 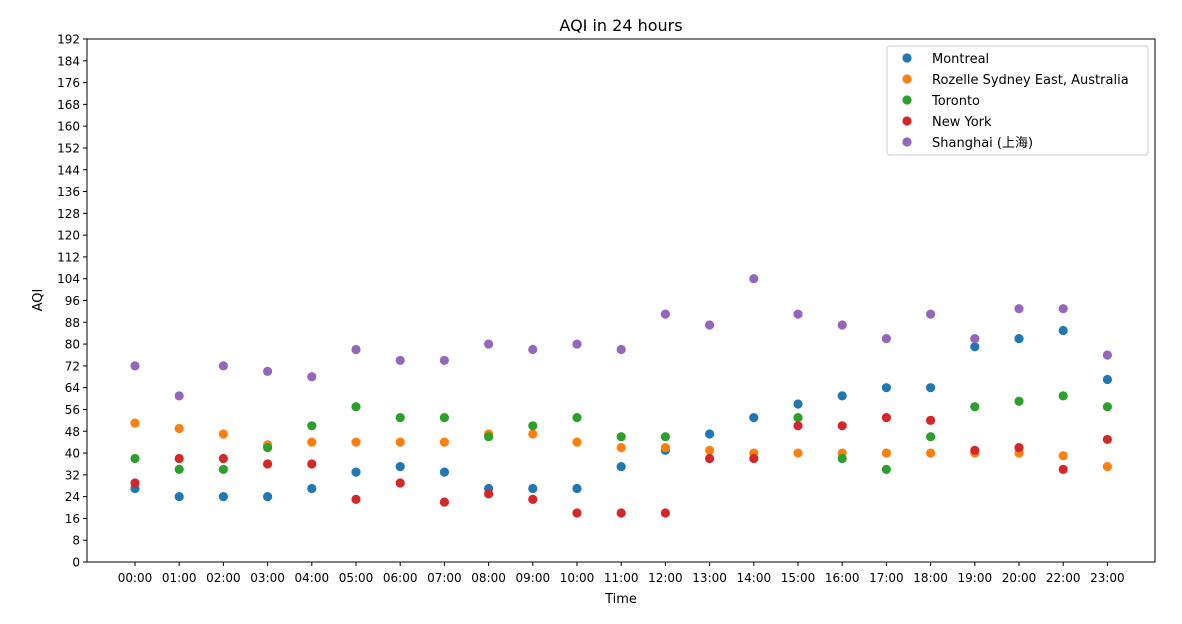 I want to click on y-tick-label: 168, so click(x=68, y=105).